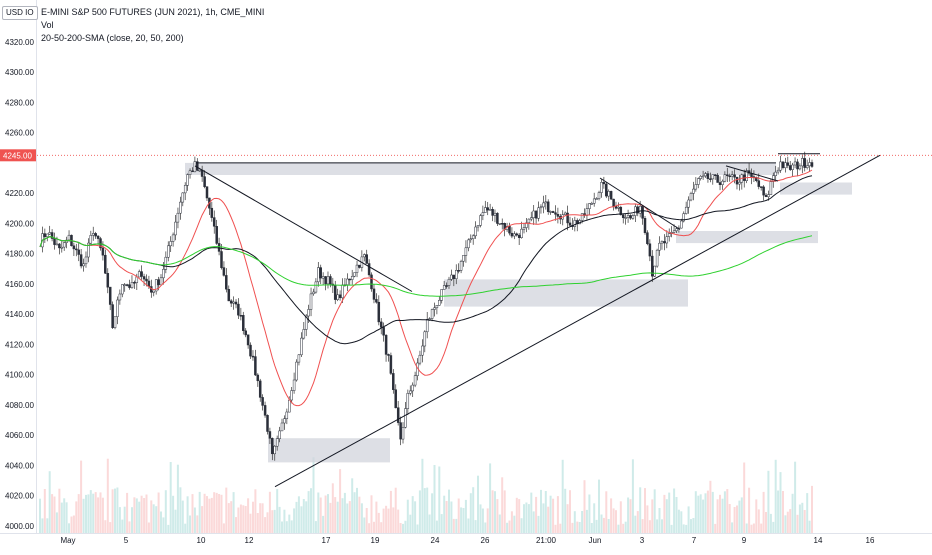  What do you see at coordinates (17, 155) in the screenshot?
I see `last-price-label: 4245.00` at bounding box center [17, 155].